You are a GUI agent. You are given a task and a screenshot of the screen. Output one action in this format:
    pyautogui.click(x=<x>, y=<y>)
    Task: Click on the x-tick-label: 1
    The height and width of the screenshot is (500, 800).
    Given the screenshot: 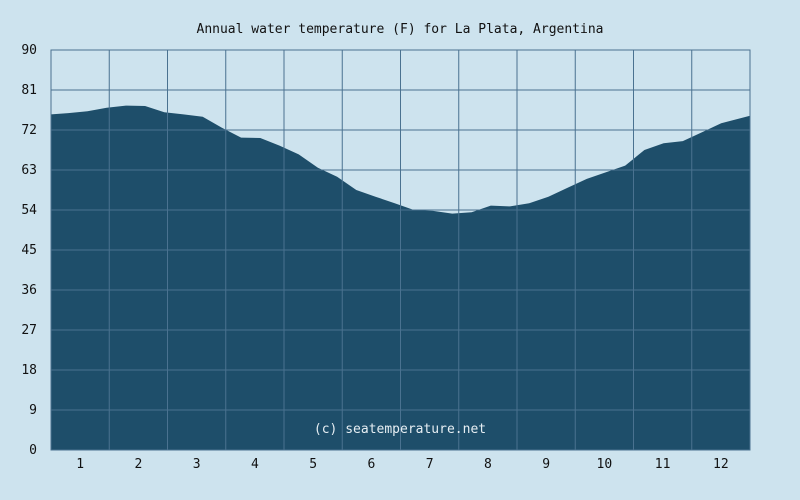 What is the action you would take?
    pyautogui.click(x=80, y=464)
    